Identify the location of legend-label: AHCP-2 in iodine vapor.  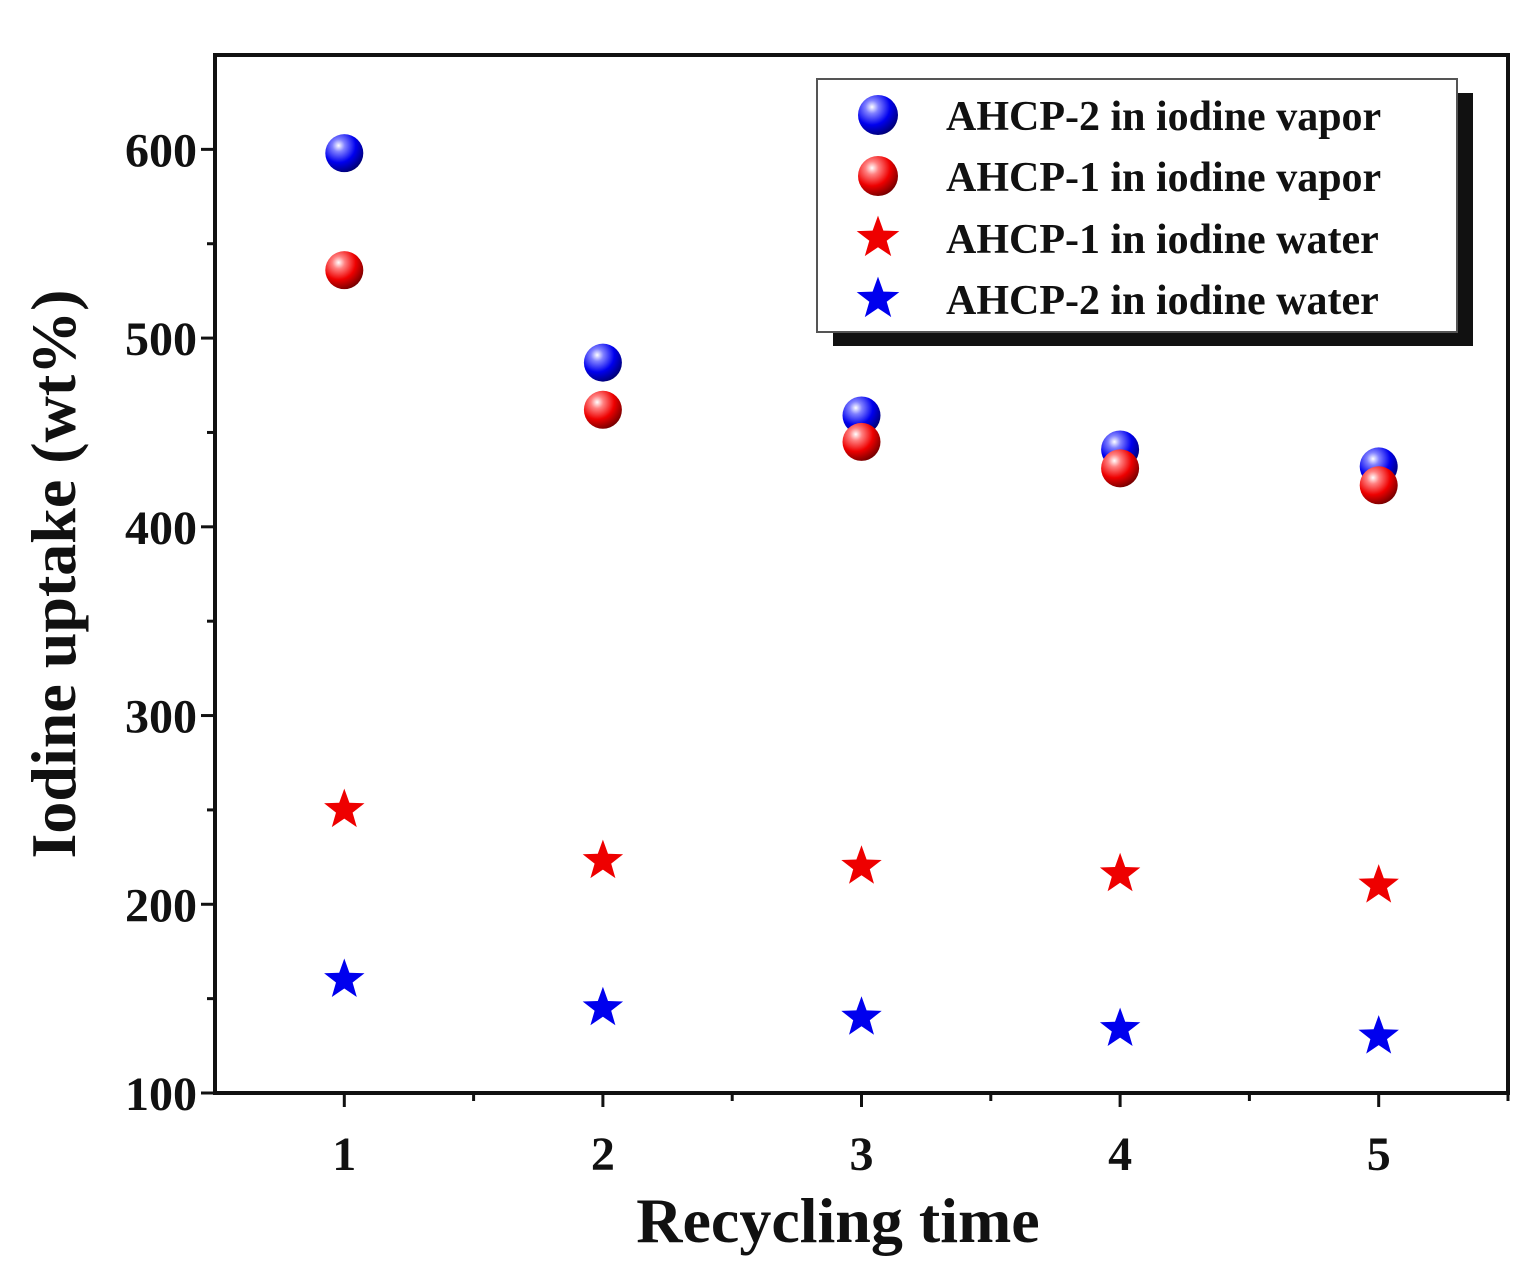
(1163, 117).